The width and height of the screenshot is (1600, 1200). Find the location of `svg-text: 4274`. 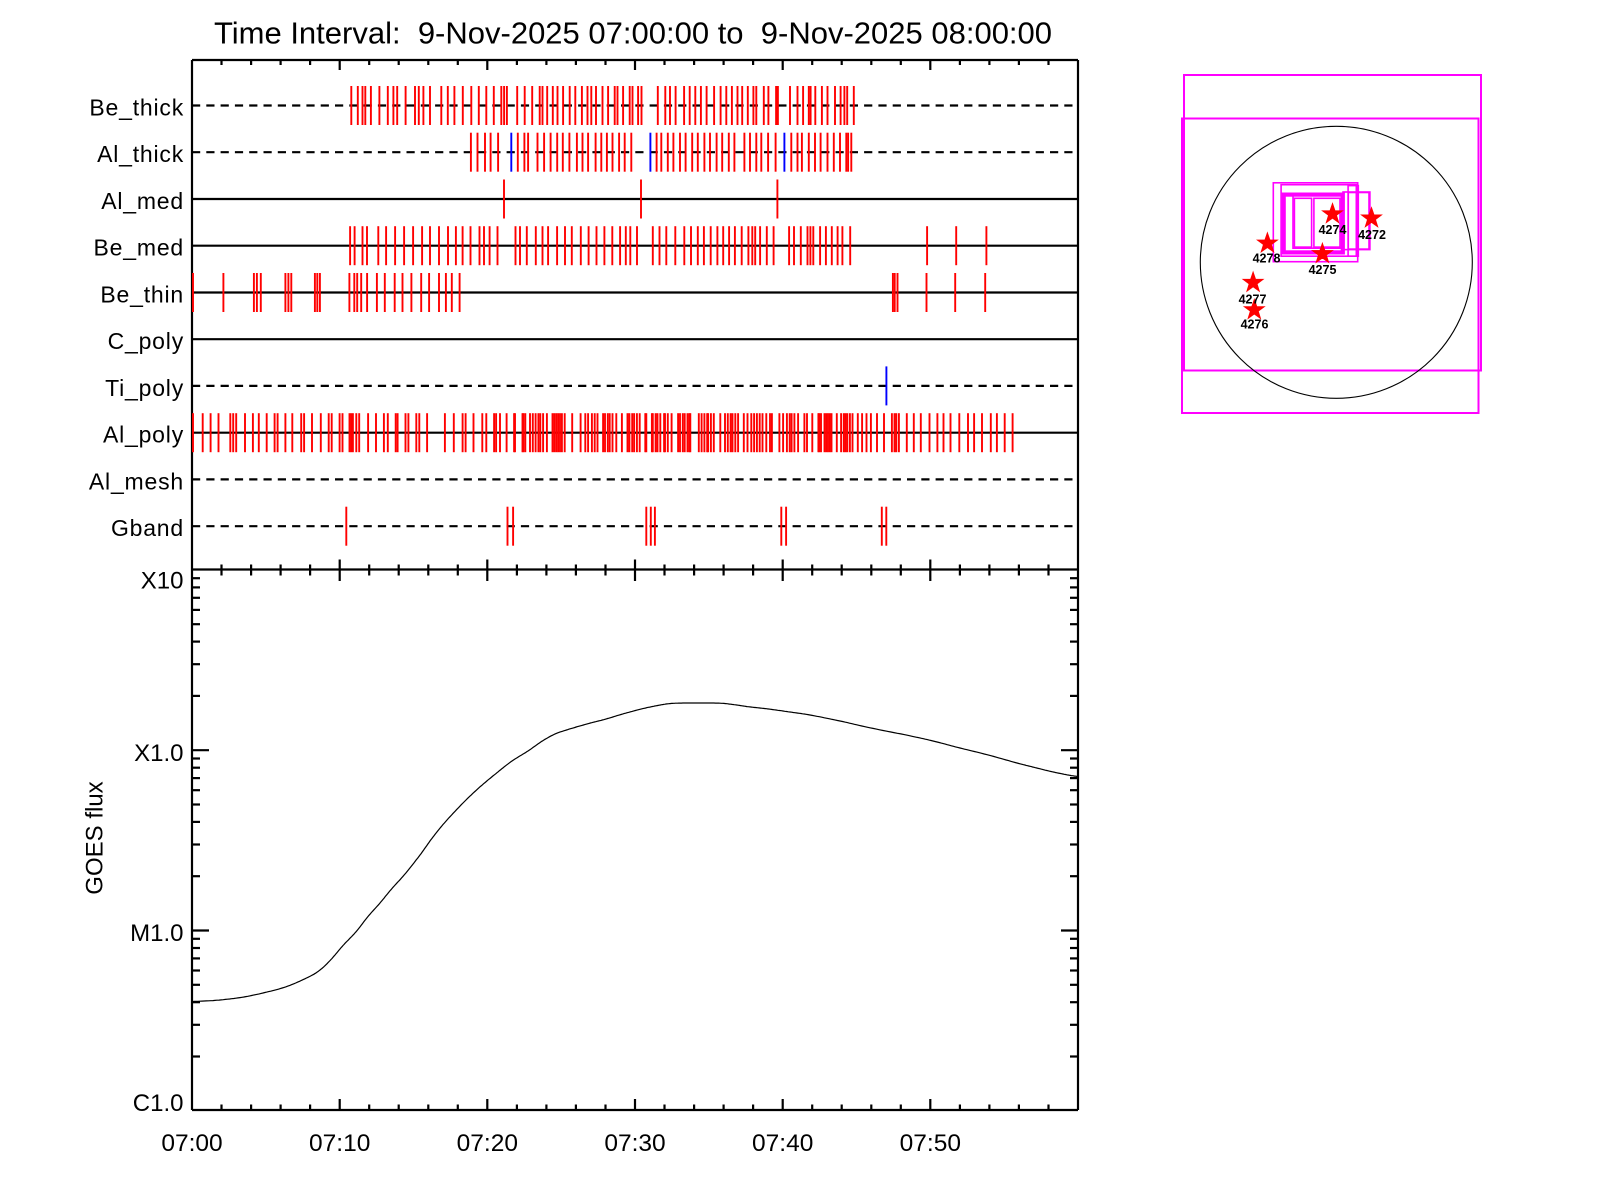

svg-text: 4274 is located at coordinates (1333, 230).